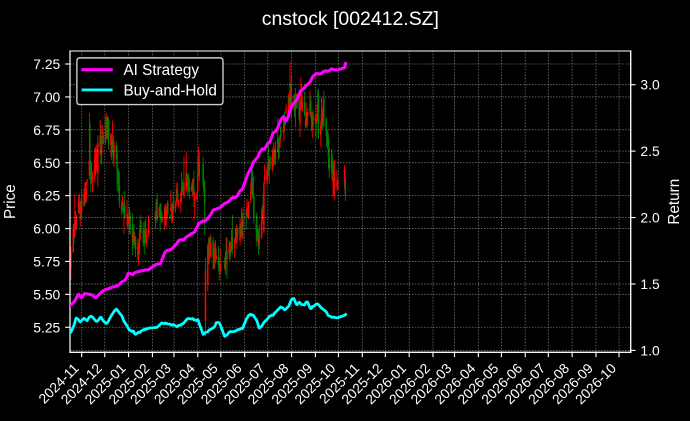  Describe the element at coordinates (650, 85) in the screenshot. I see `svg-text: 3.0` at that location.